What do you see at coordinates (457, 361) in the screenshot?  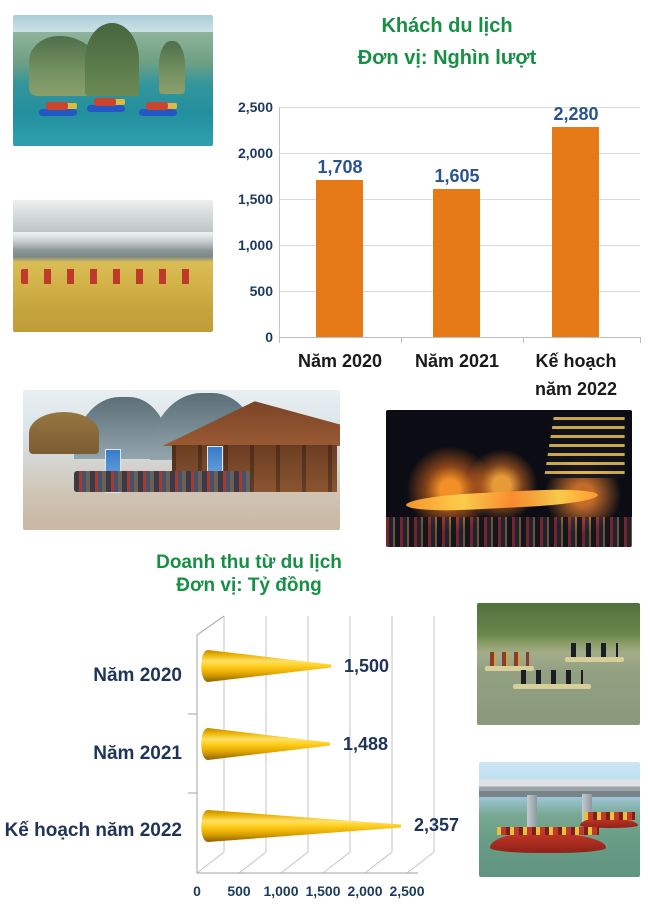 I see `category-label-2021: Năm 2021` at bounding box center [457, 361].